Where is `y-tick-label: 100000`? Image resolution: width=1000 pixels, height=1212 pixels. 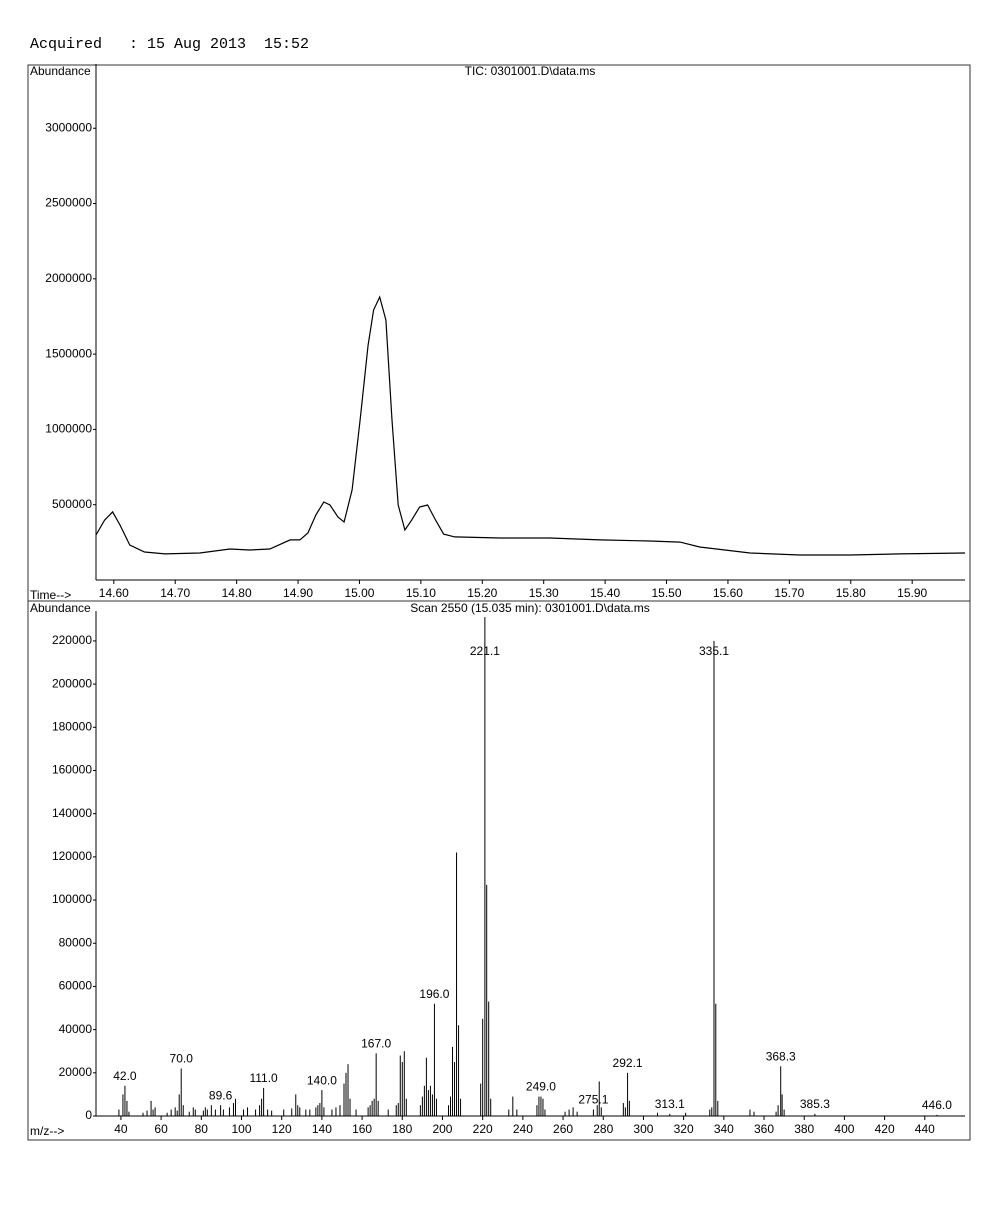
y-tick-label: 100000 is located at coordinates (72, 899).